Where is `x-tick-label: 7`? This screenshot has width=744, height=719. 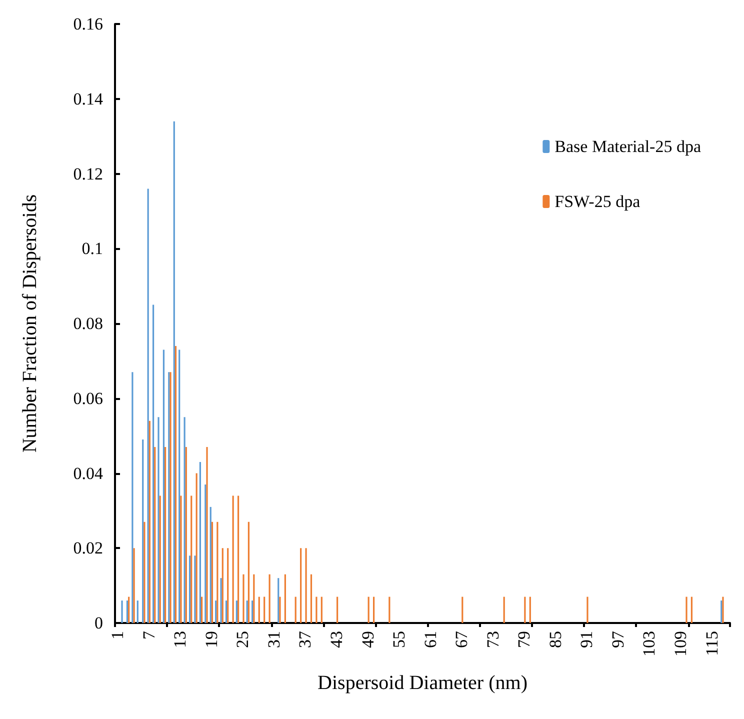 x-tick-label: 7 is located at coordinates (148, 635).